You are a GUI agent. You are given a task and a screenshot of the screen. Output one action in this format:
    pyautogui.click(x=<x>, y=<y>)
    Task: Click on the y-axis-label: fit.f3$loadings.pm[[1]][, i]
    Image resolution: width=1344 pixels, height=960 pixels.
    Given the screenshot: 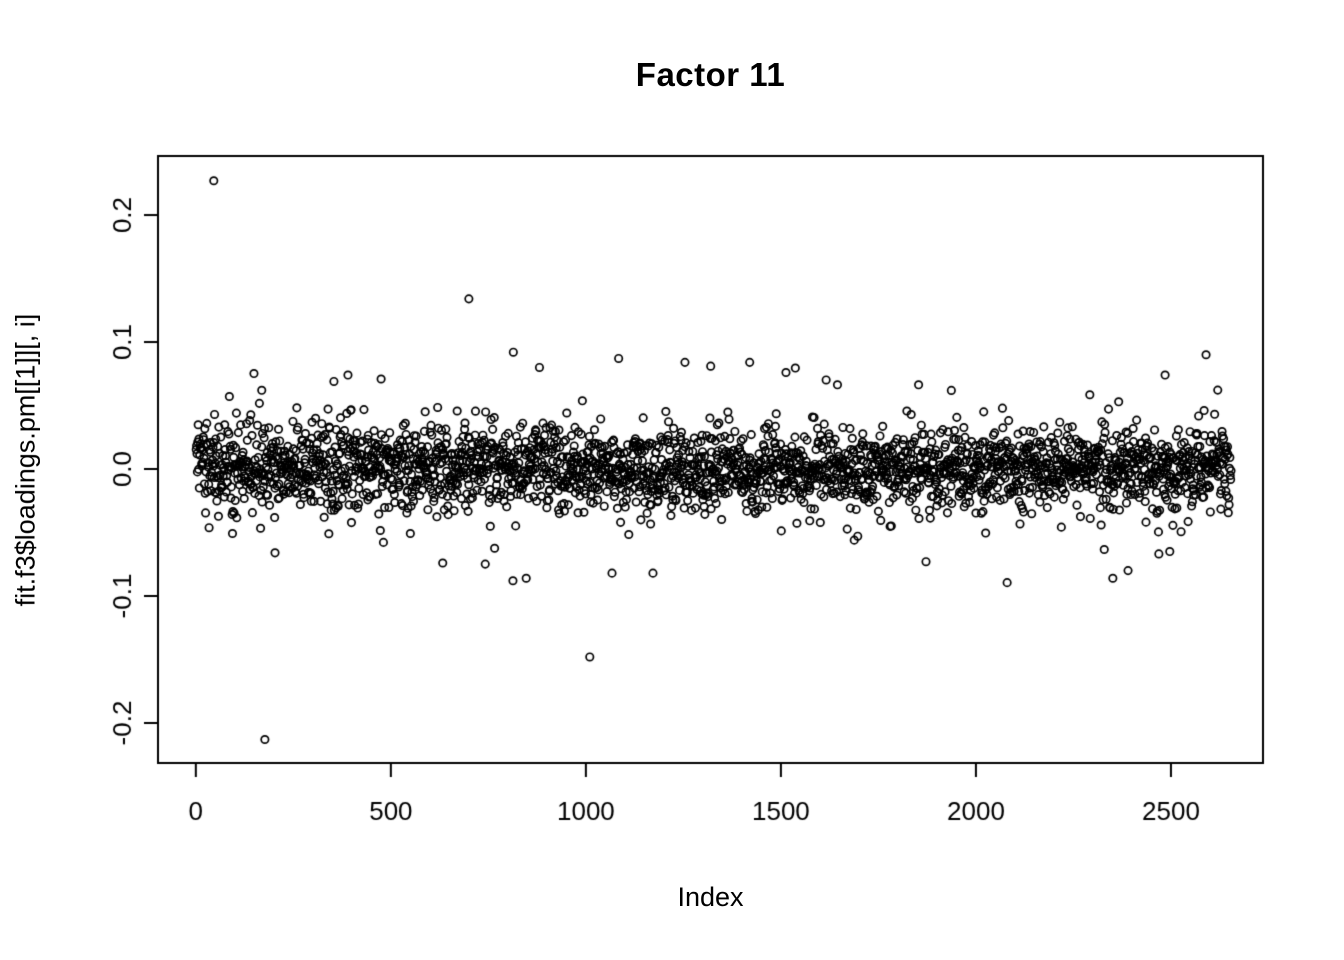 What is the action you would take?
    pyautogui.click(x=25, y=460)
    